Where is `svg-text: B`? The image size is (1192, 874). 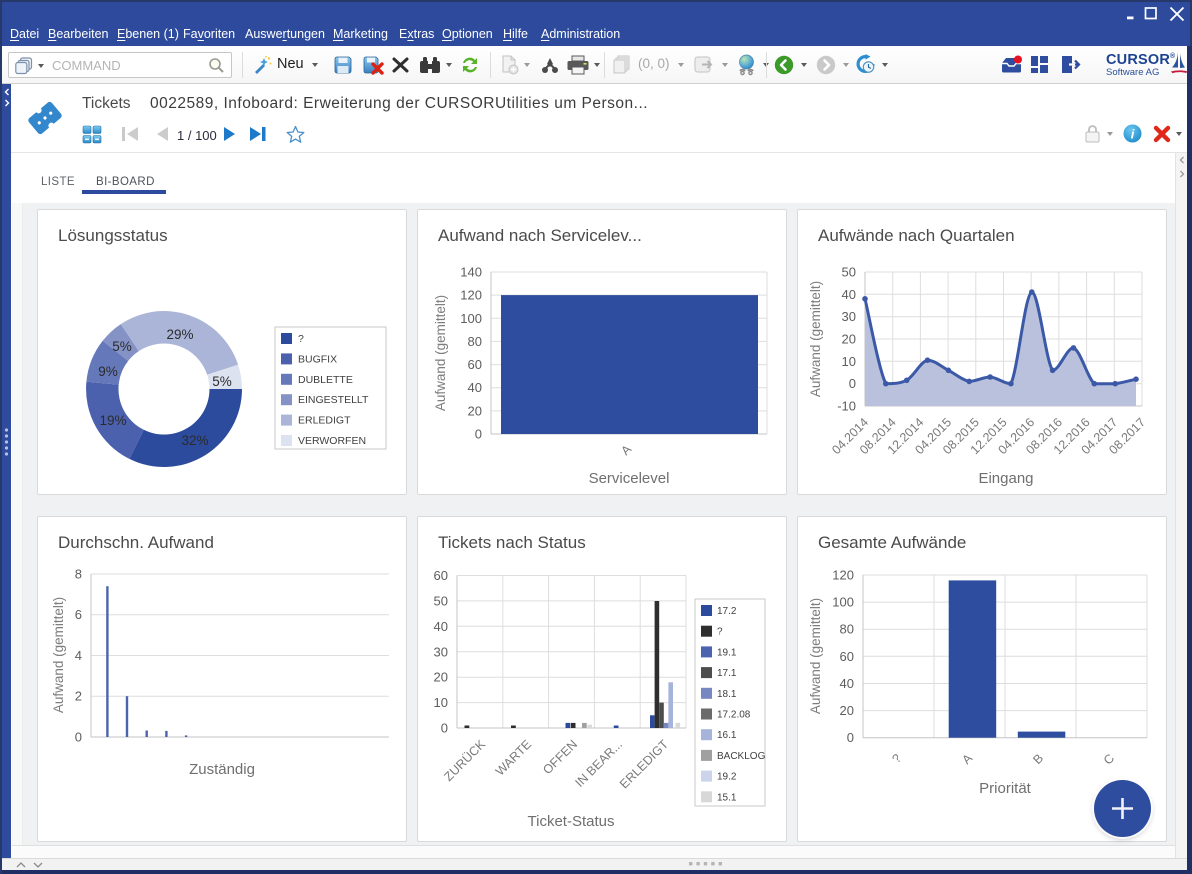
svg-text: B is located at coordinates (1038, 759).